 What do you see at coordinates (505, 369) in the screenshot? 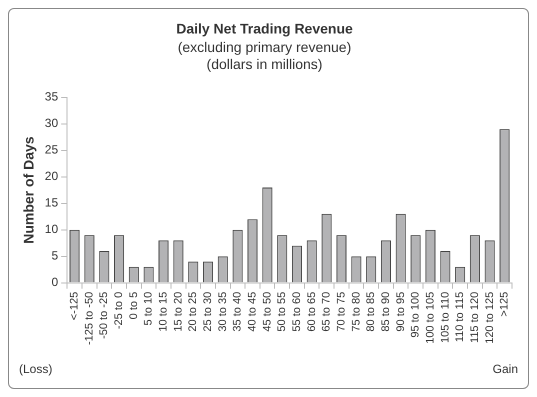
I see `text: Gain` at bounding box center [505, 369].